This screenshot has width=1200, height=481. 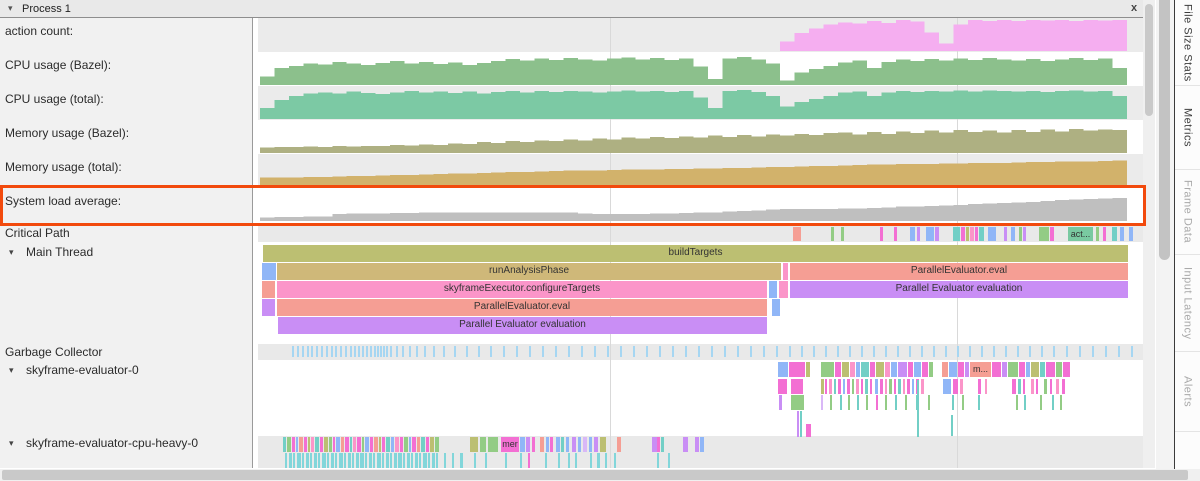 I want to click on trace-slice: mer, so click(x=510, y=444).